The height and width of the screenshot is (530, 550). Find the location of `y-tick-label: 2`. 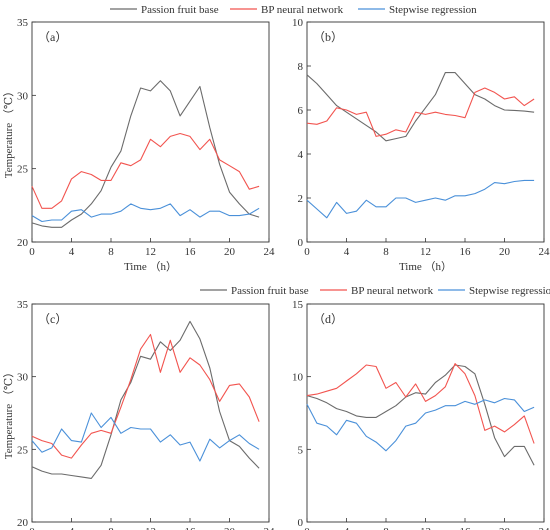

y-tick-label: 2 is located at coordinates (301, 199).